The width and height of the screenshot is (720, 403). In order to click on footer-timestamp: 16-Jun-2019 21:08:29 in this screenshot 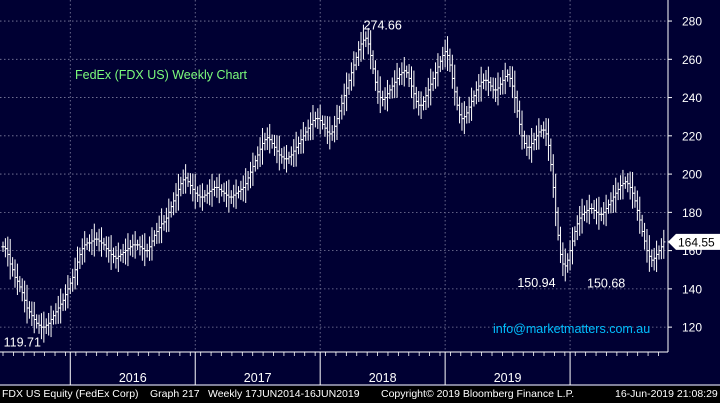, I will do `click(666, 394)`.